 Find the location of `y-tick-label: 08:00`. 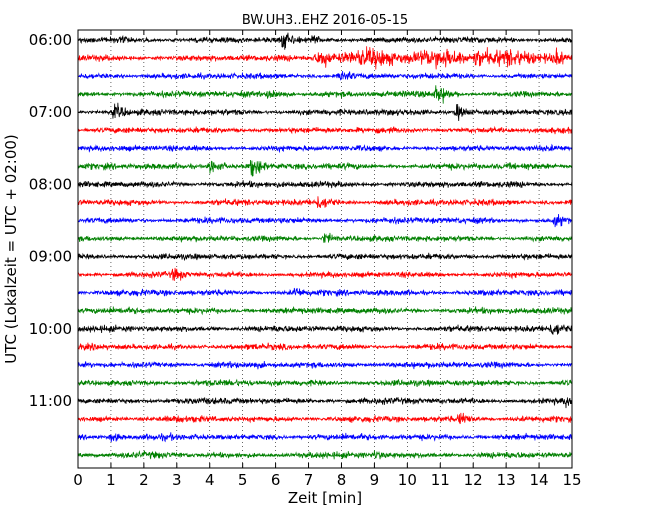

y-tick-label: 08:00 is located at coordinates (50, 184).